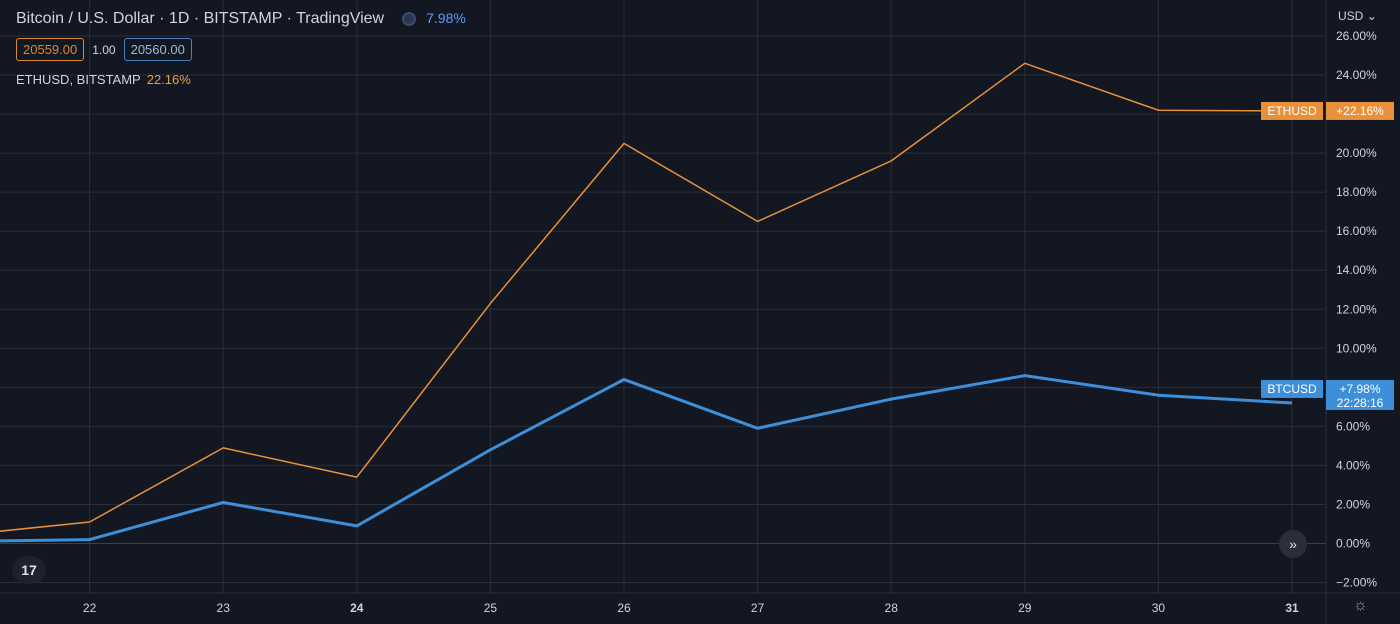 Image resolution: width=1400 pixels, height=624 pixels. I want to click on y-tick-label: −2.00%, so click(1356, 583).